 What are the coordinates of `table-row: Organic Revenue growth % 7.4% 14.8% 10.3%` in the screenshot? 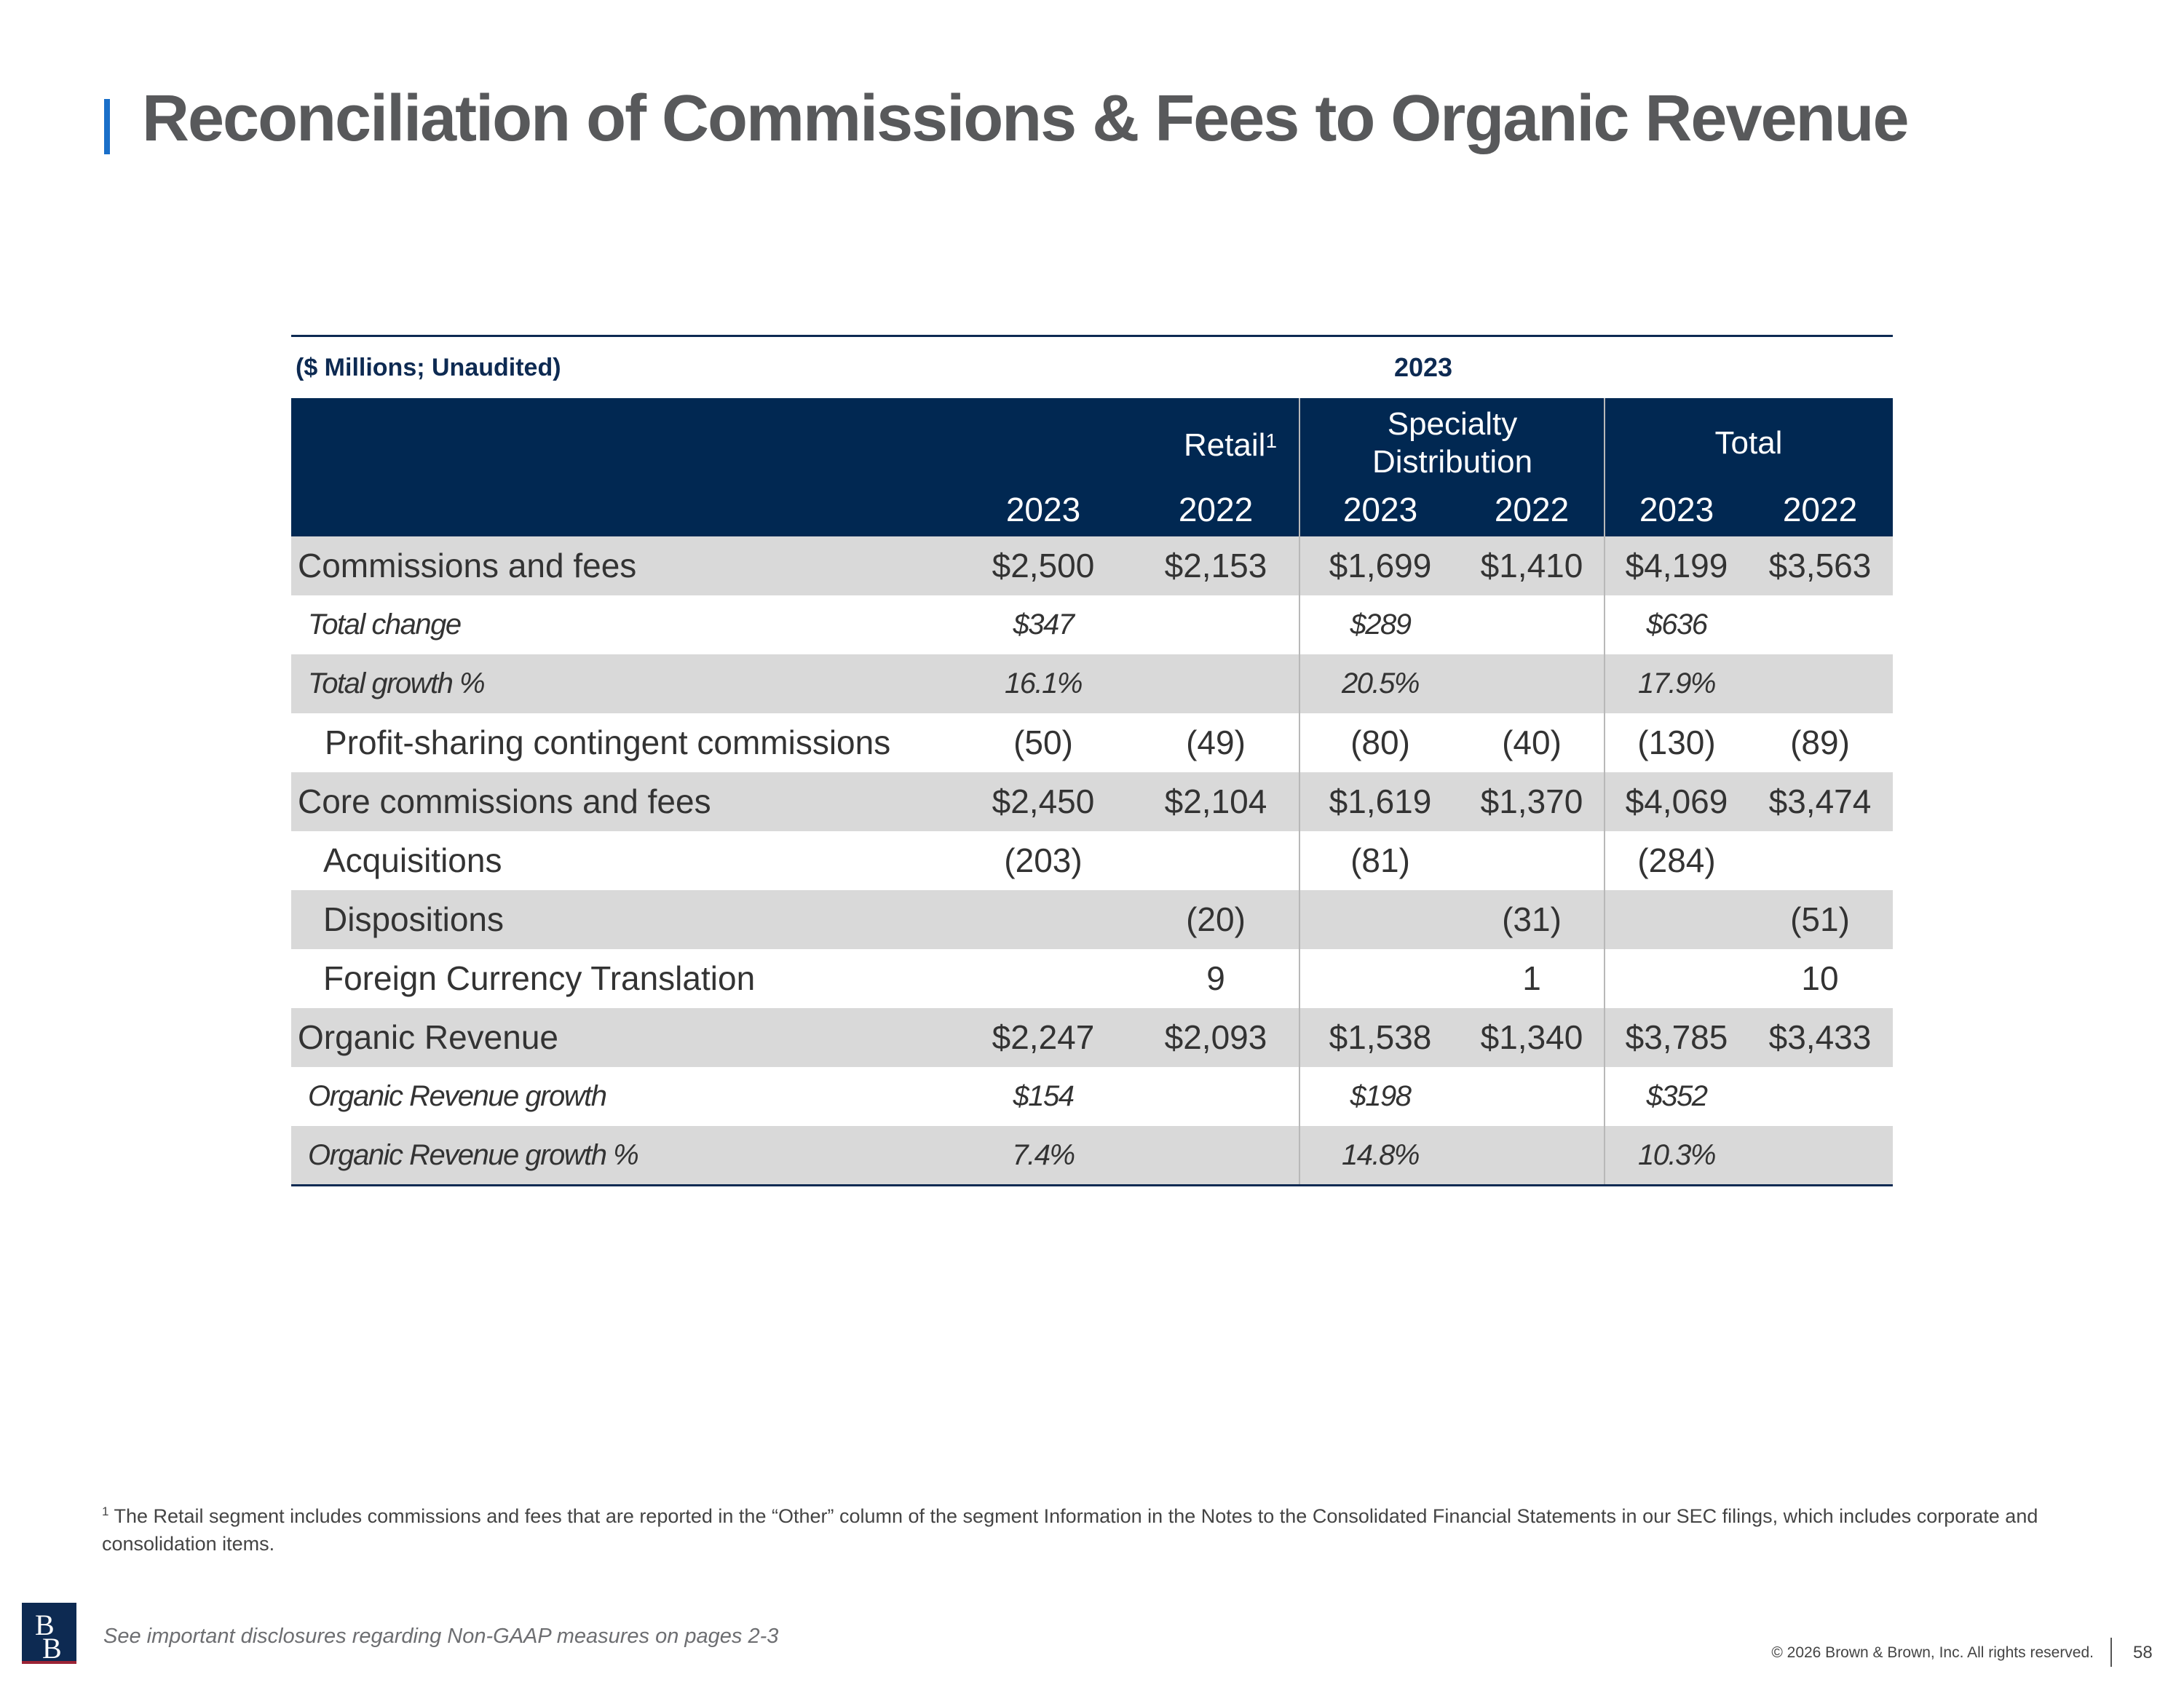 It's located at (1092, 1155).